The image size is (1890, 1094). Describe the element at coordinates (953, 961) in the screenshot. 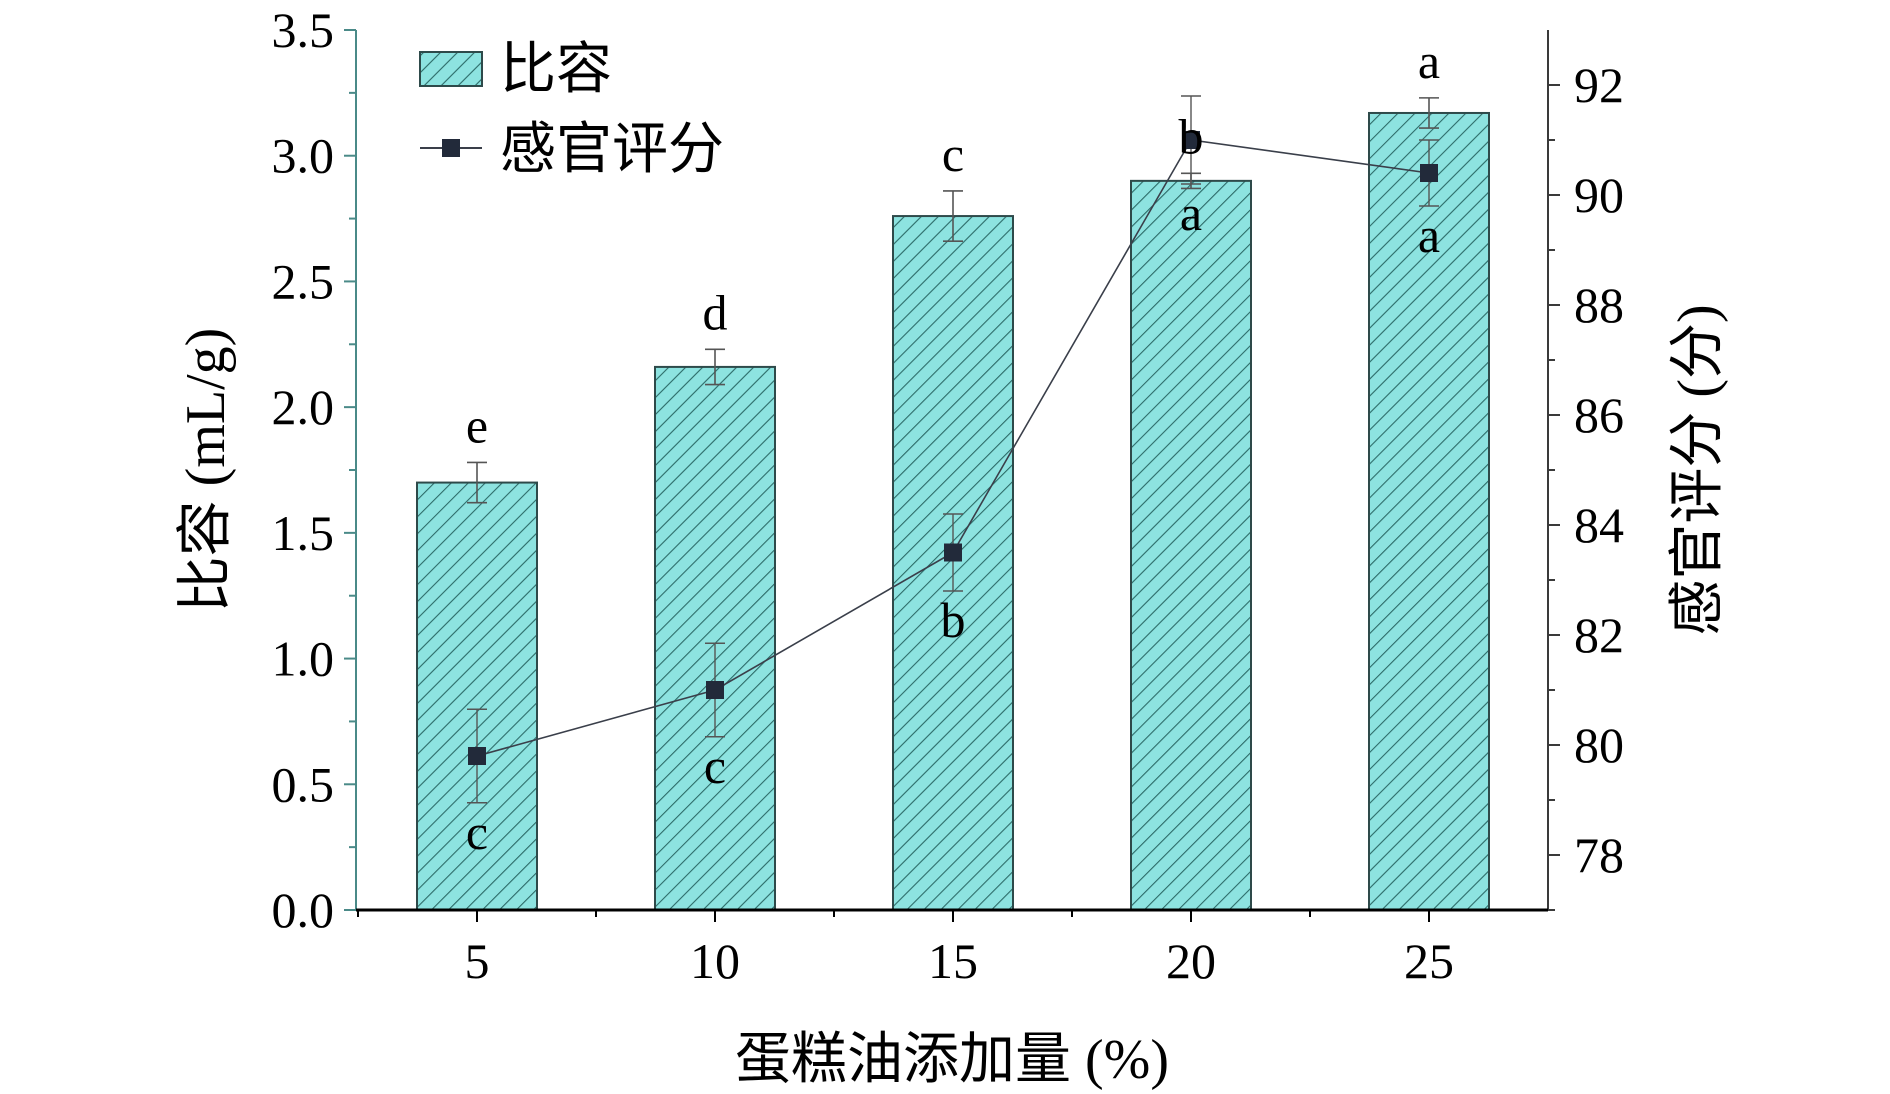

I see `x-tick-label: 15` at that location.